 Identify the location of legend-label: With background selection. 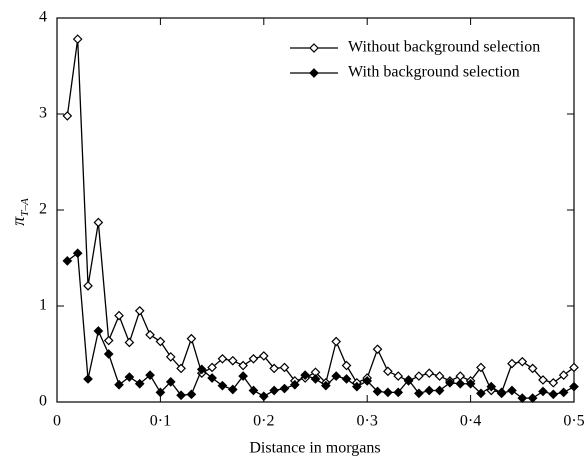
(434, 72).